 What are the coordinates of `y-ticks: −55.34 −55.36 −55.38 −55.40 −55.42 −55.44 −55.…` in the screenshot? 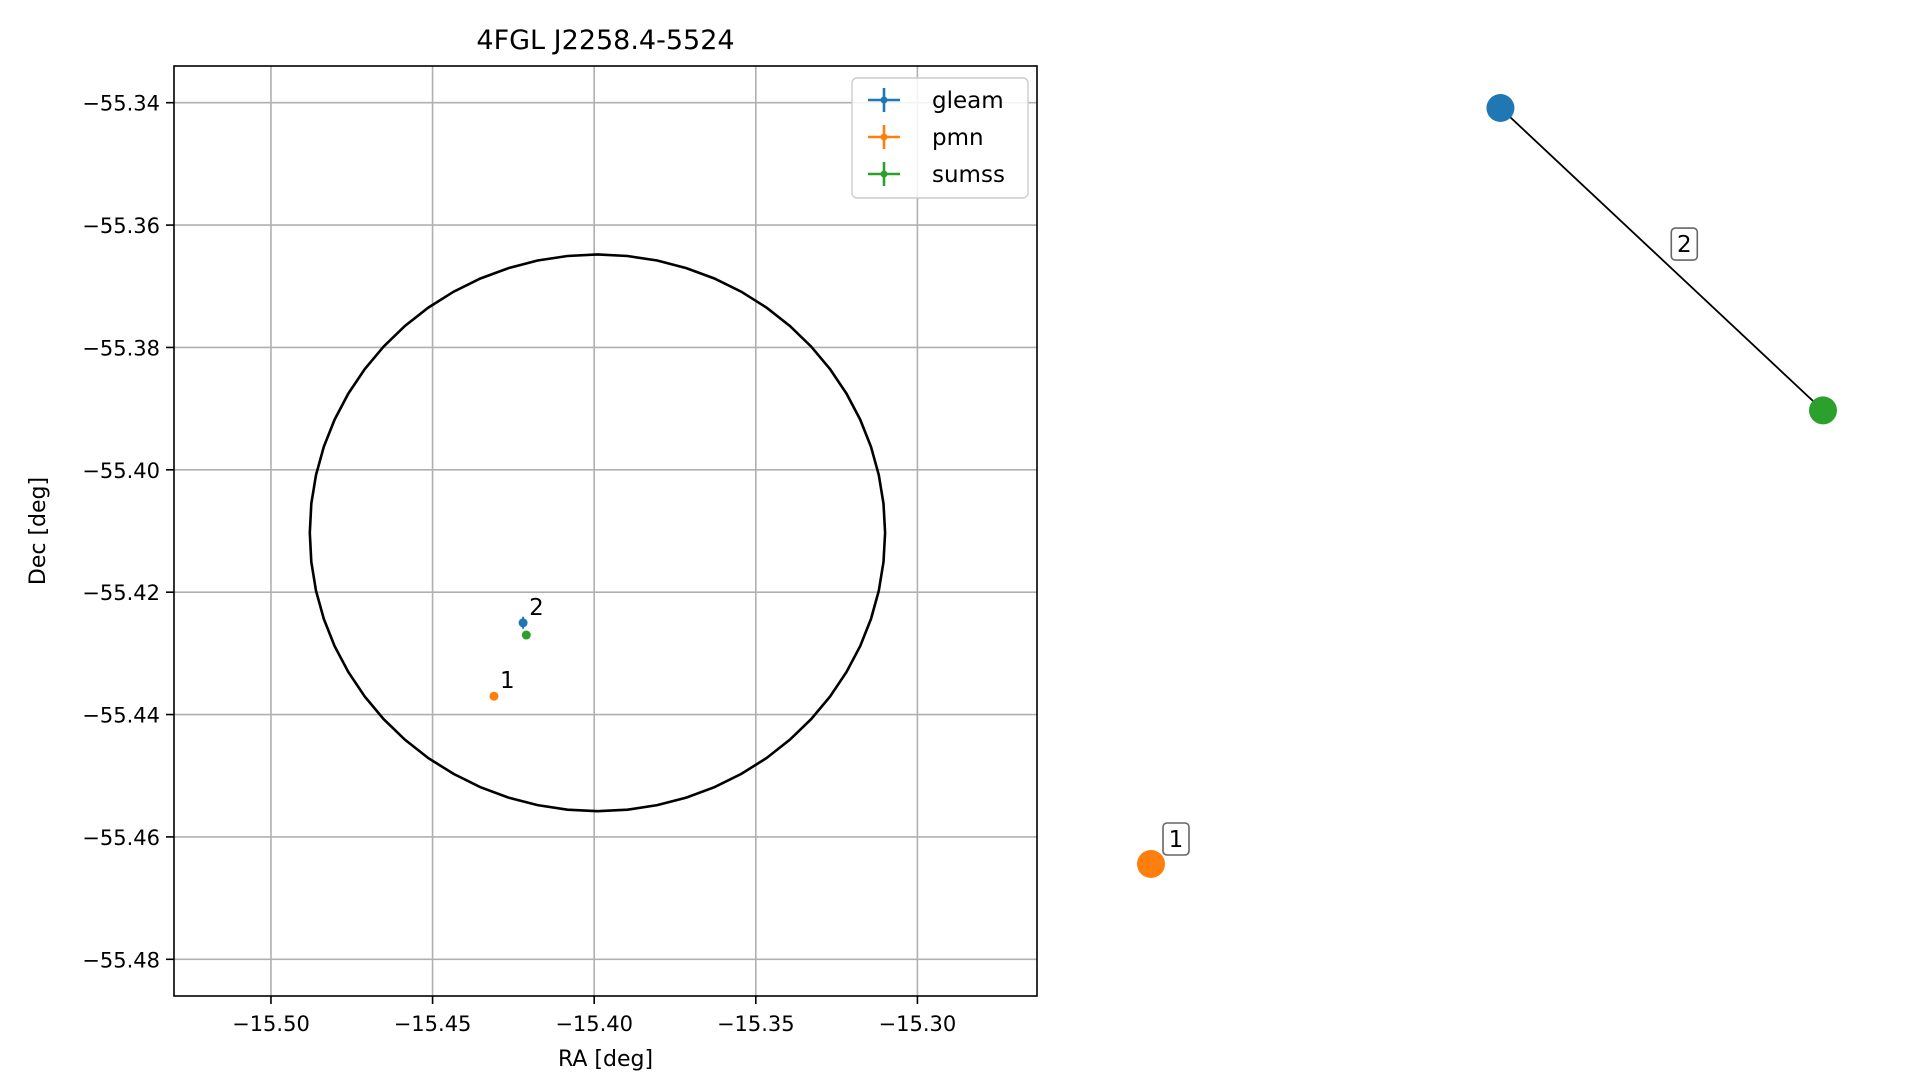 It's located at (128, 532).